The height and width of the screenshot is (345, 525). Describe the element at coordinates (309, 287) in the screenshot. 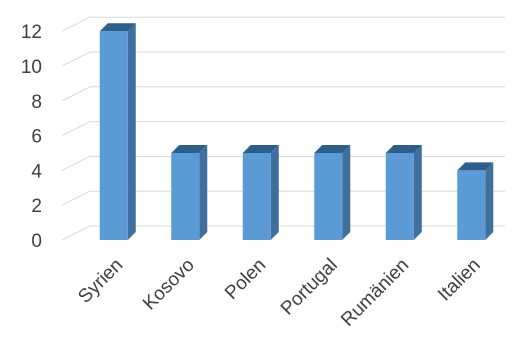

I see `x-tick-label: Portugal` at that location.